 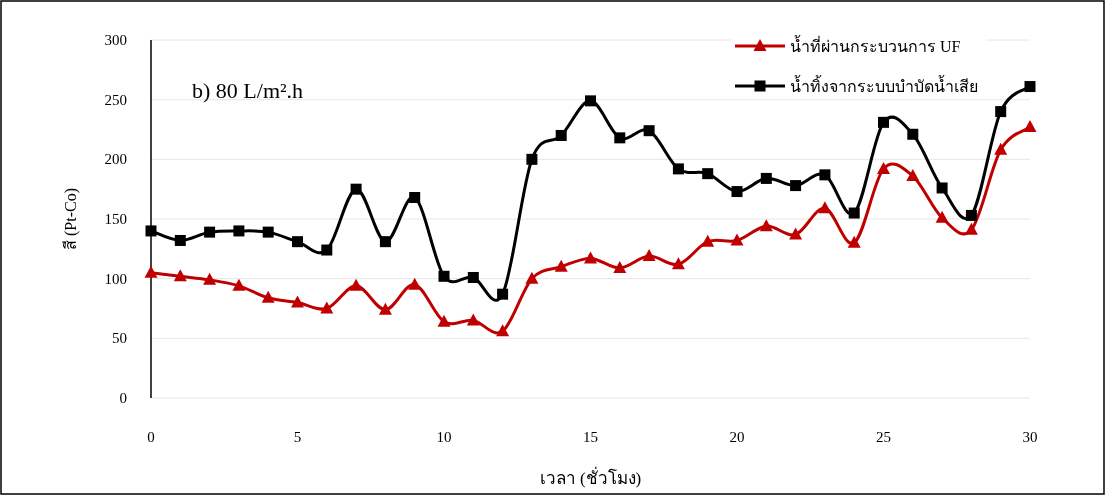 What do you see at coordinates (297, 437) in the screenshot?
I see `x-tick-label: 5` at bounding box center [297, 437].